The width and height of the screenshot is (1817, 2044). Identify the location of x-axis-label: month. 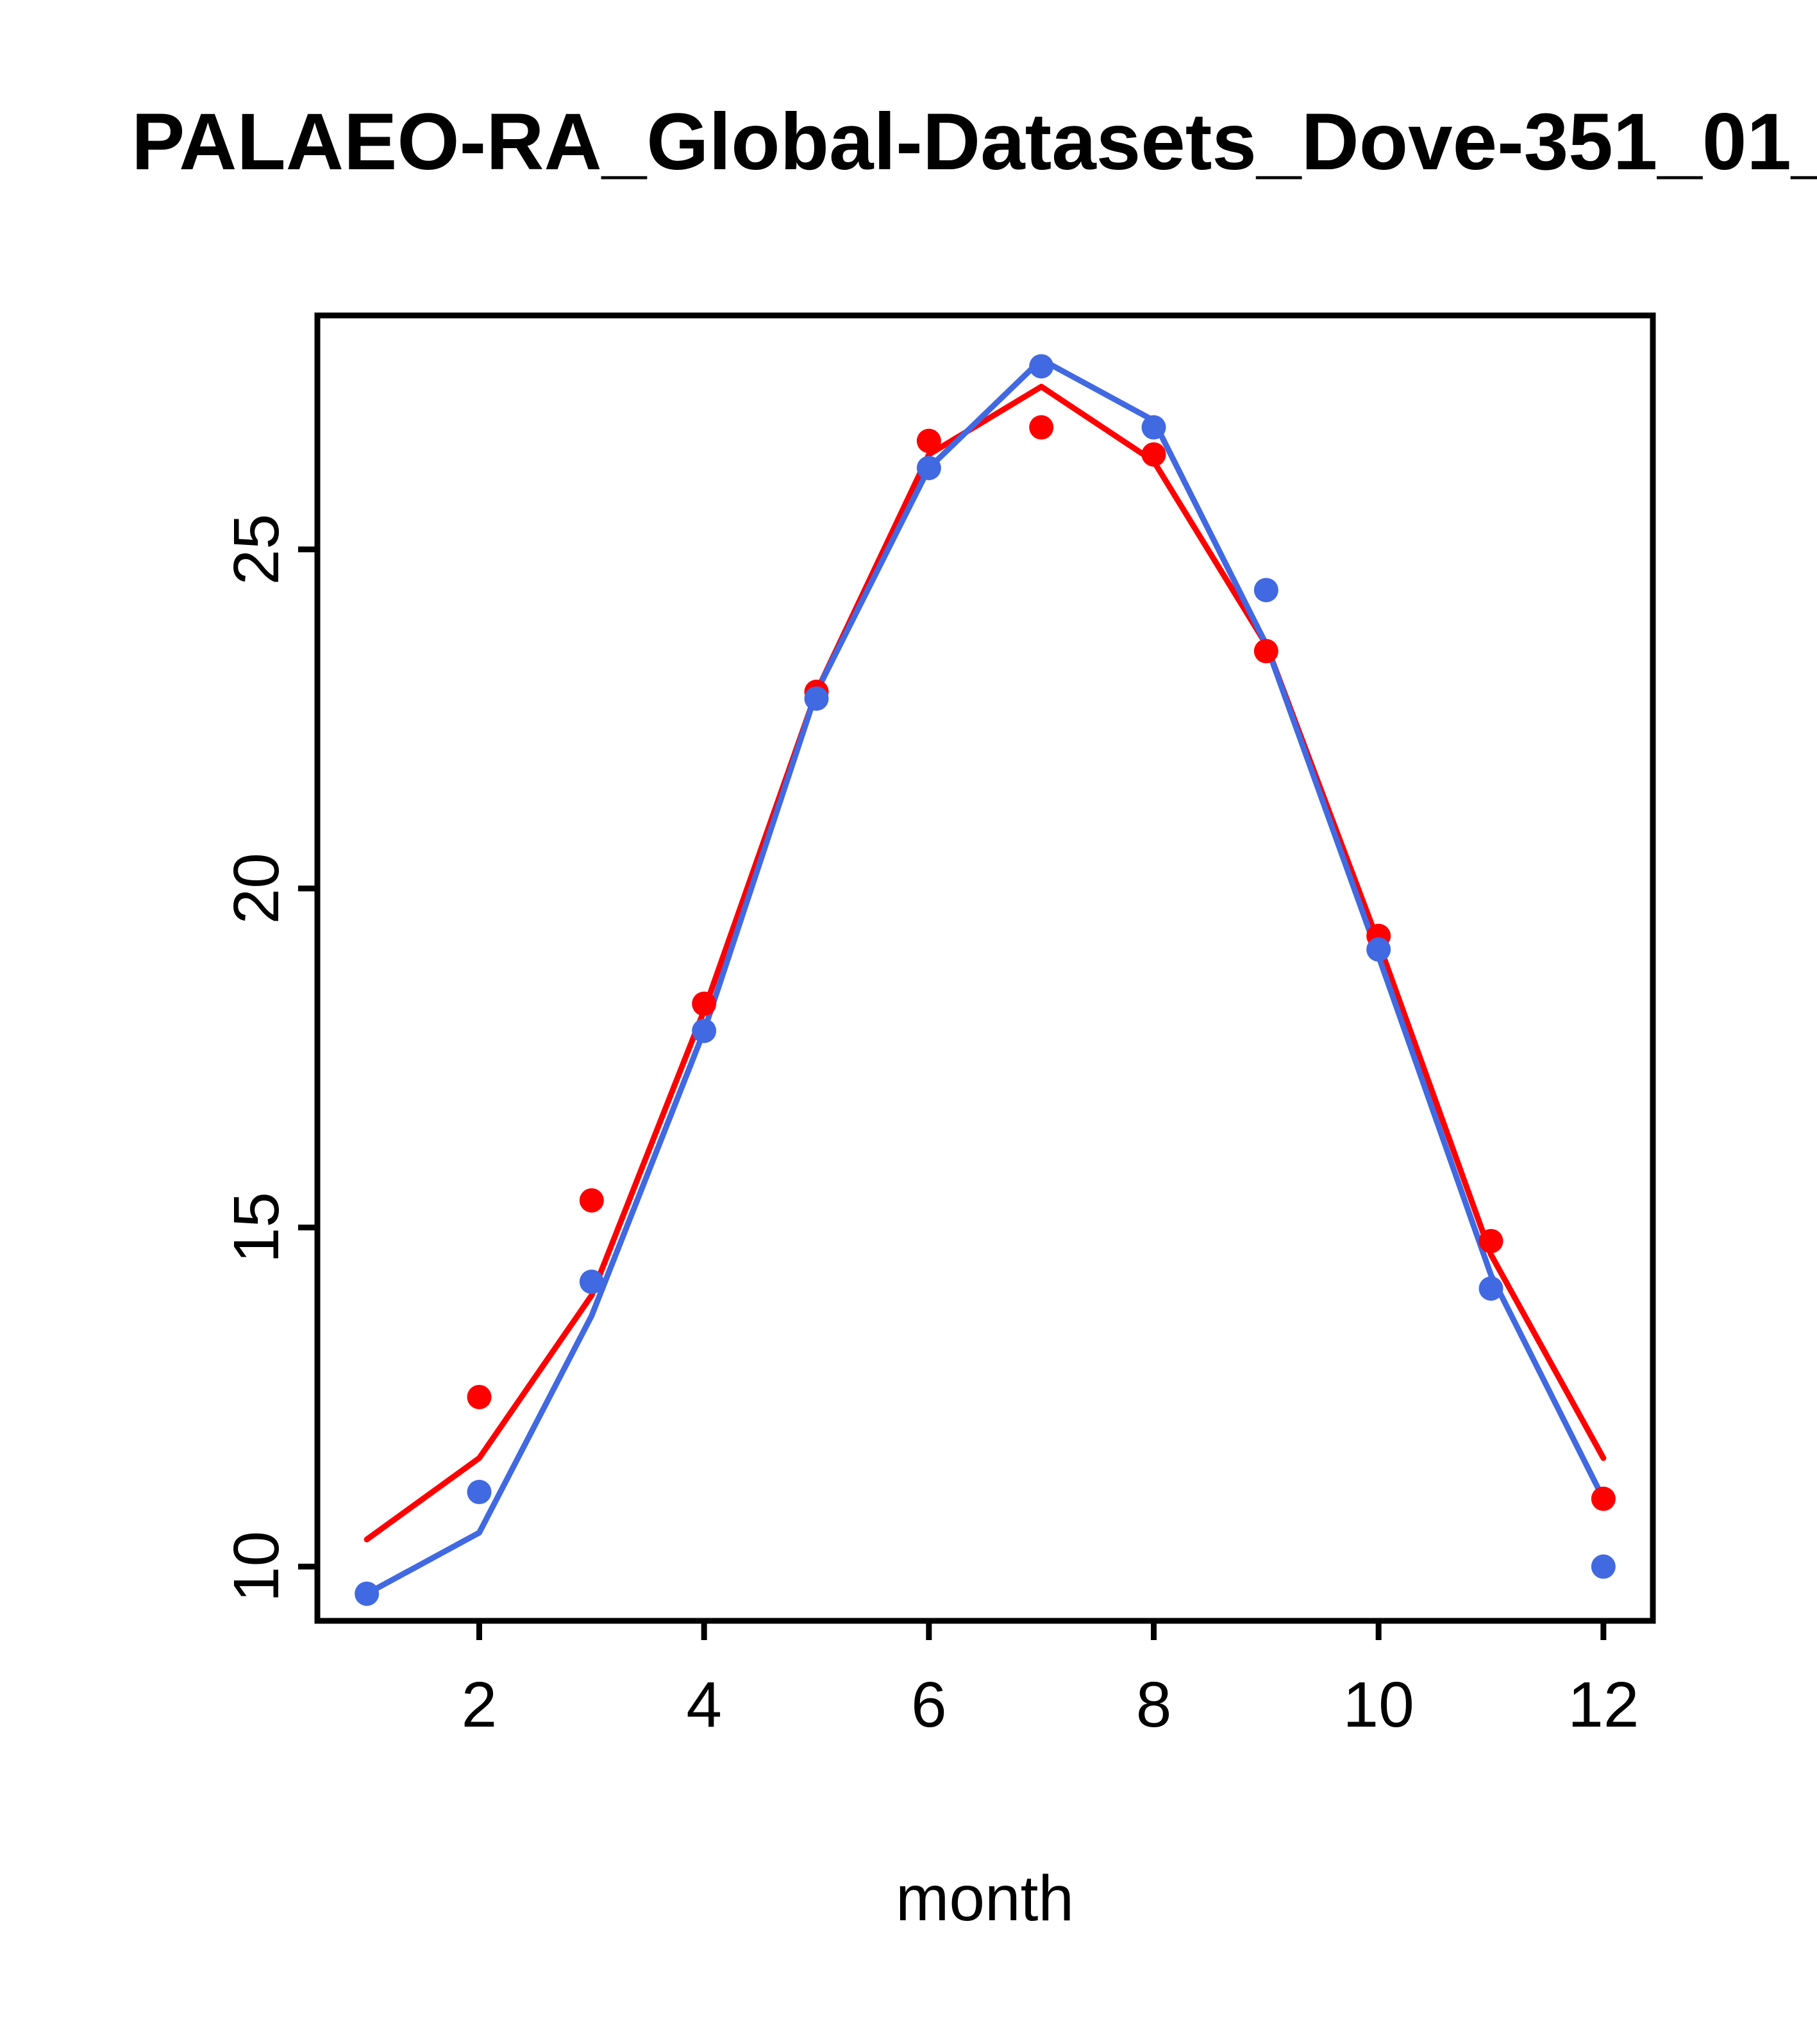
(985, 1898).